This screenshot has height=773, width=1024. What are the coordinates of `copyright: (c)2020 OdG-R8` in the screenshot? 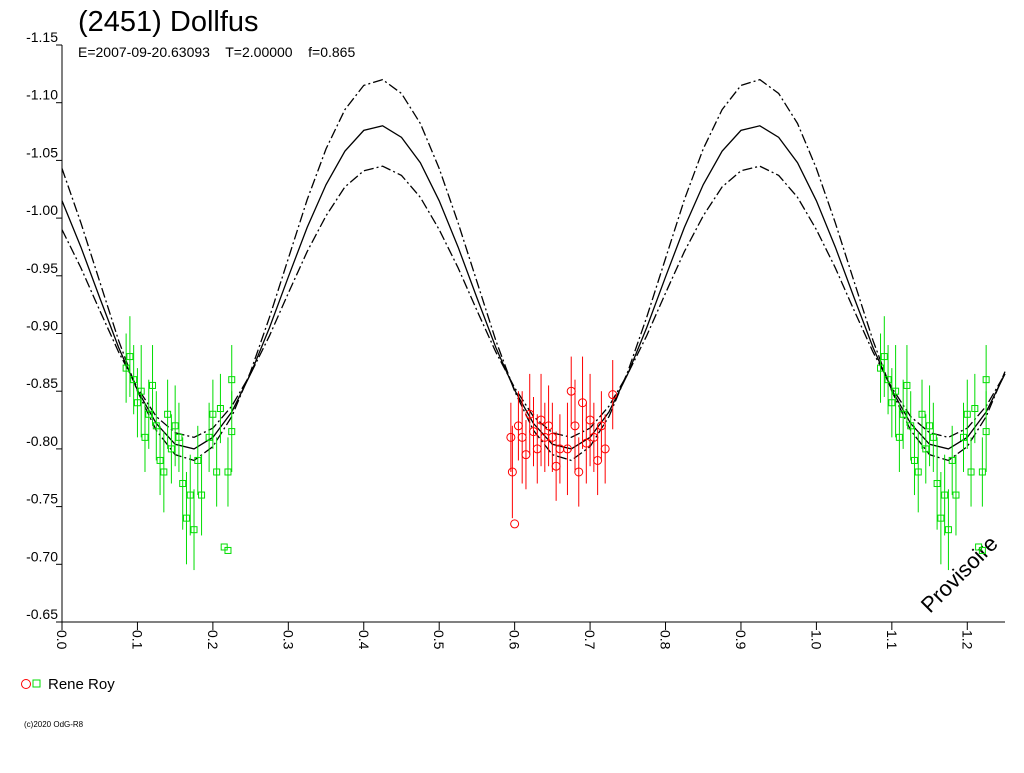 It's located at (54, 724).